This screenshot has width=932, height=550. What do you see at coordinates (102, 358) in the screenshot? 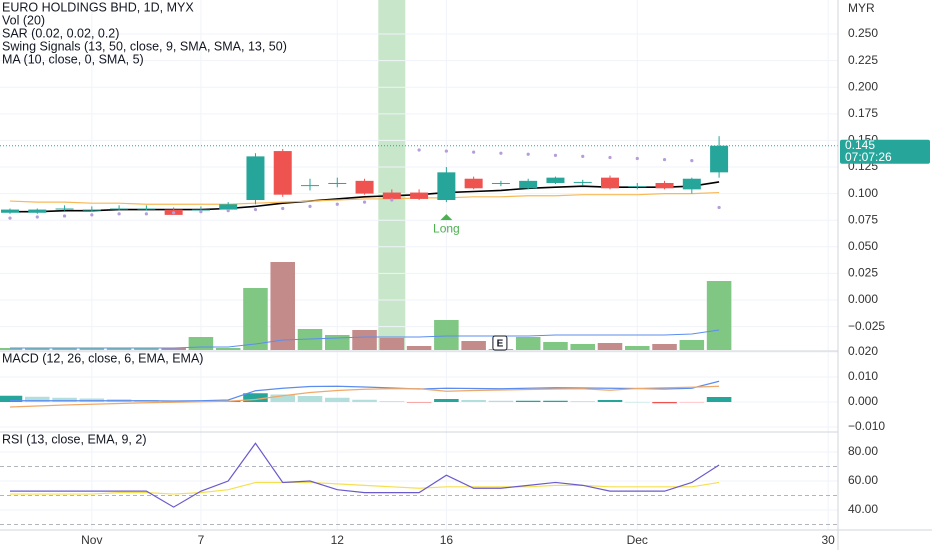
I see `macd-title: MACD (12, 26, close, 6, EMA, EMA)` at bounding box center [102, 358].